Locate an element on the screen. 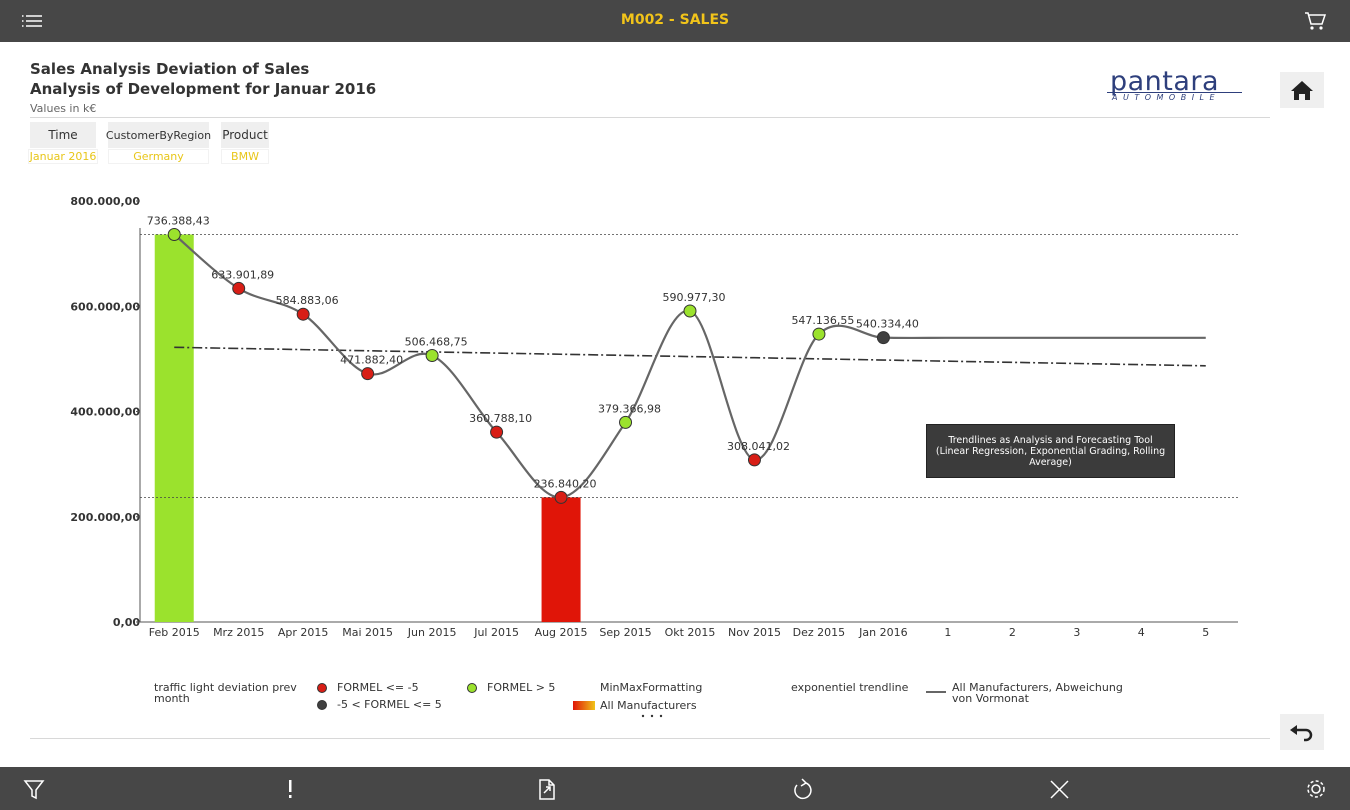  filter-value: BMW is located at coordinates (245, 156).